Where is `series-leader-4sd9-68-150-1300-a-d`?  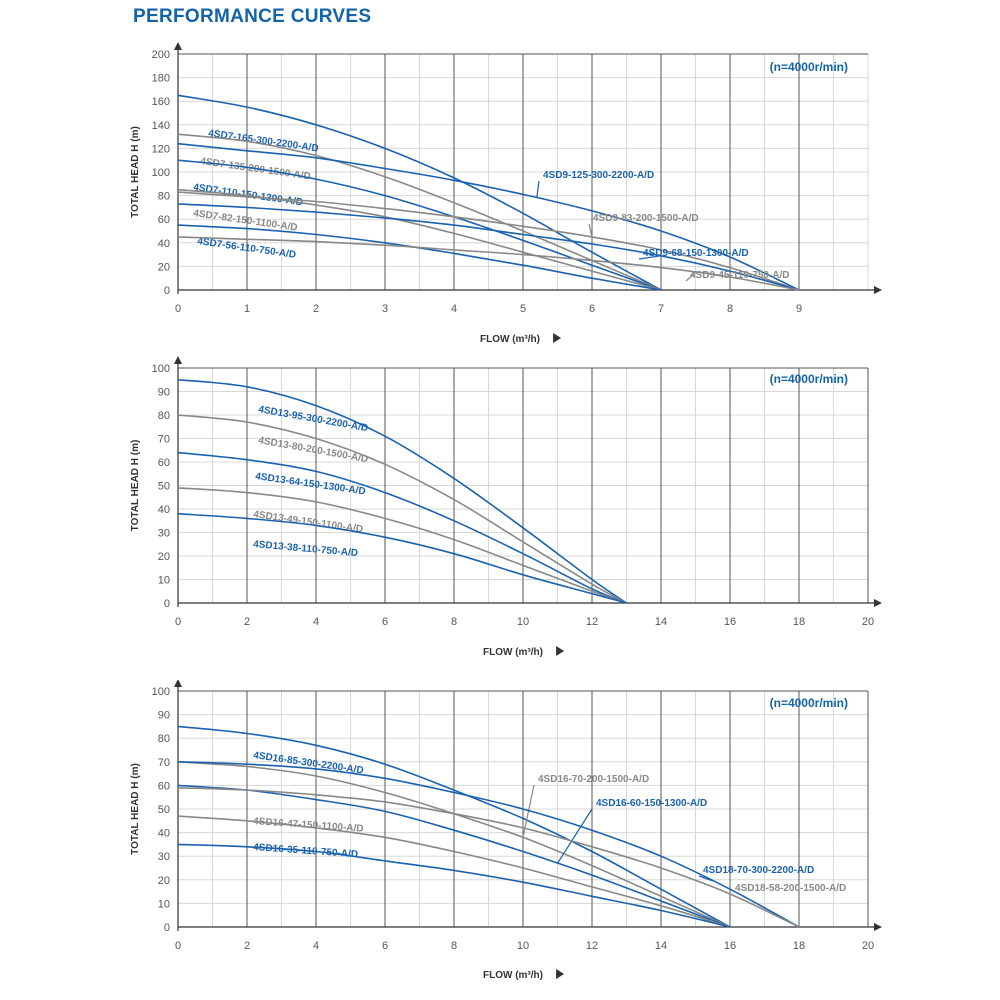
series-leader-4sd9-68-150-1300-a-d is located at coordinates (650, 257).